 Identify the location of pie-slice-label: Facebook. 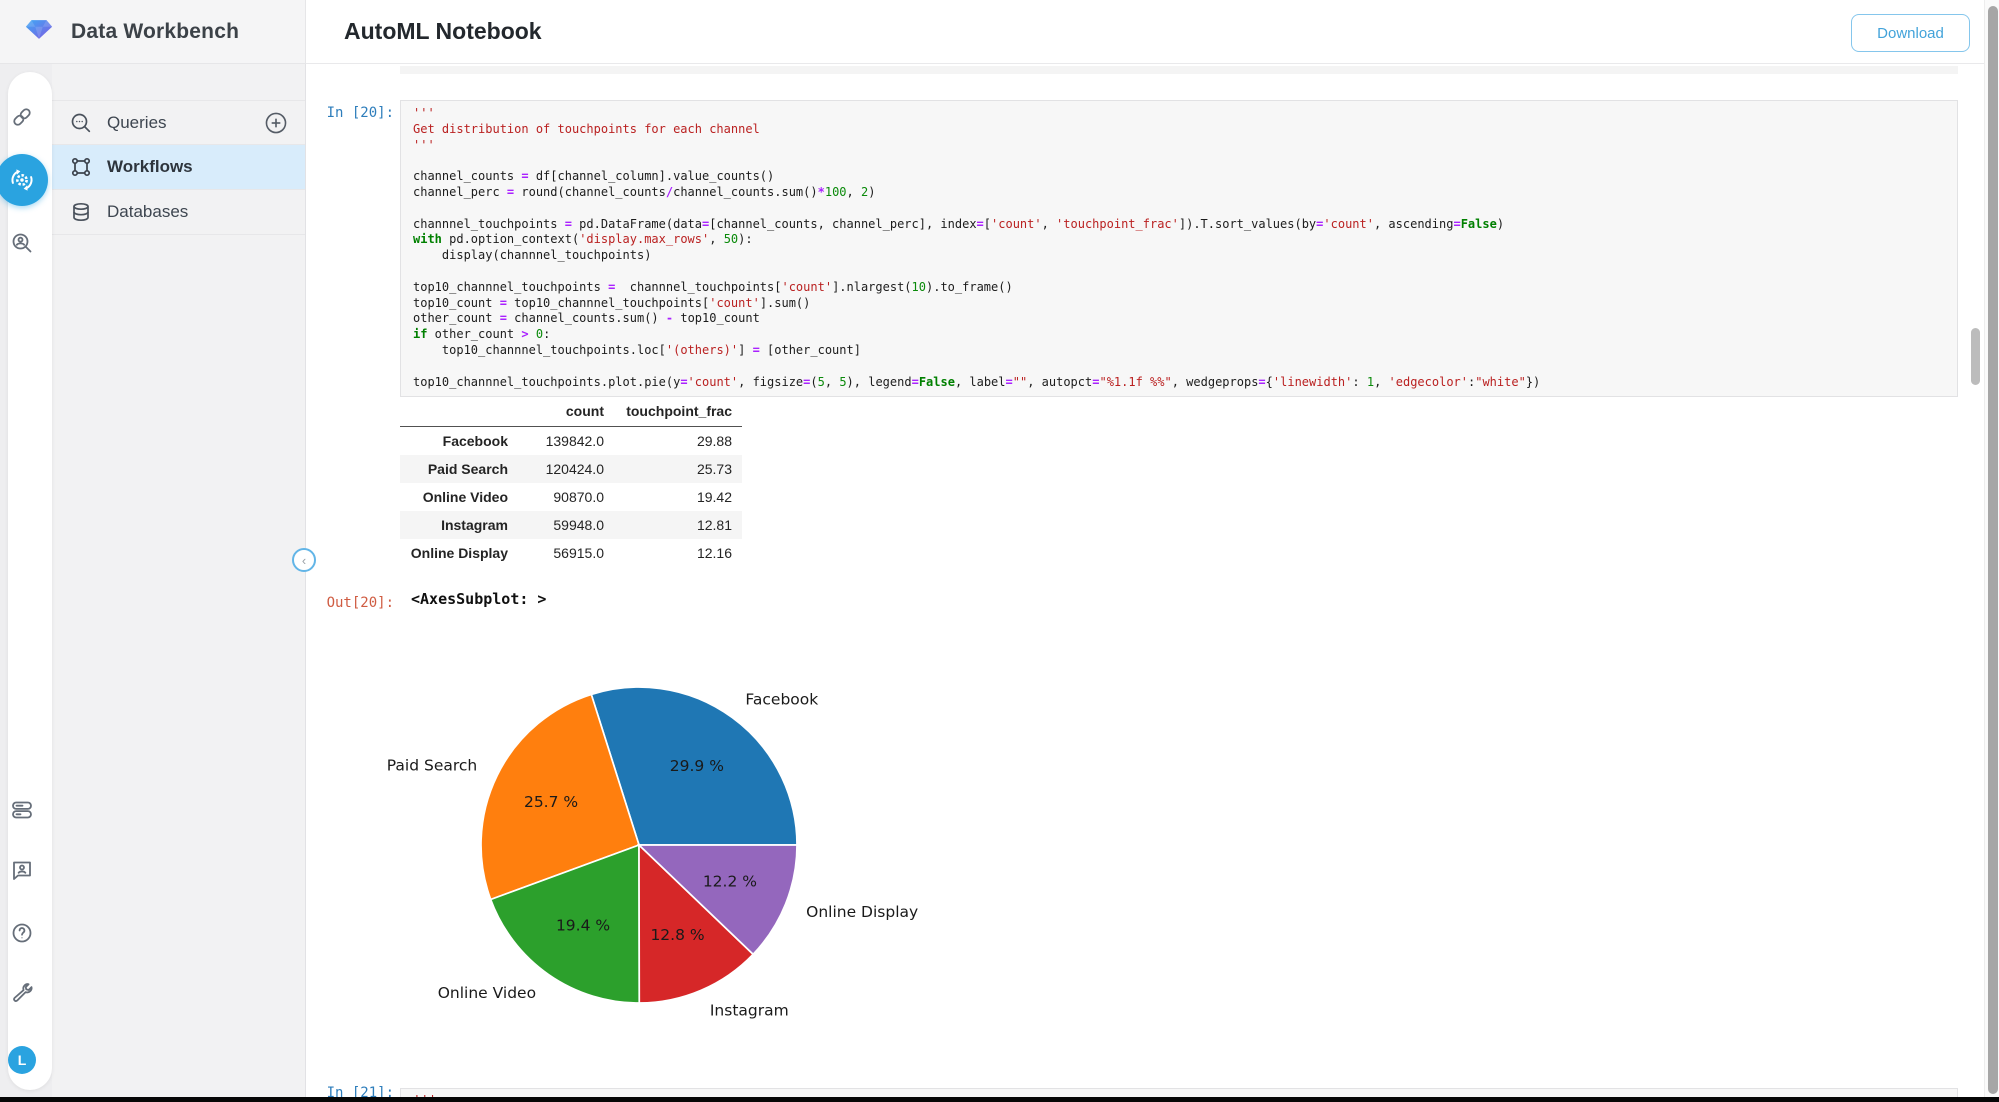
(781, 700).